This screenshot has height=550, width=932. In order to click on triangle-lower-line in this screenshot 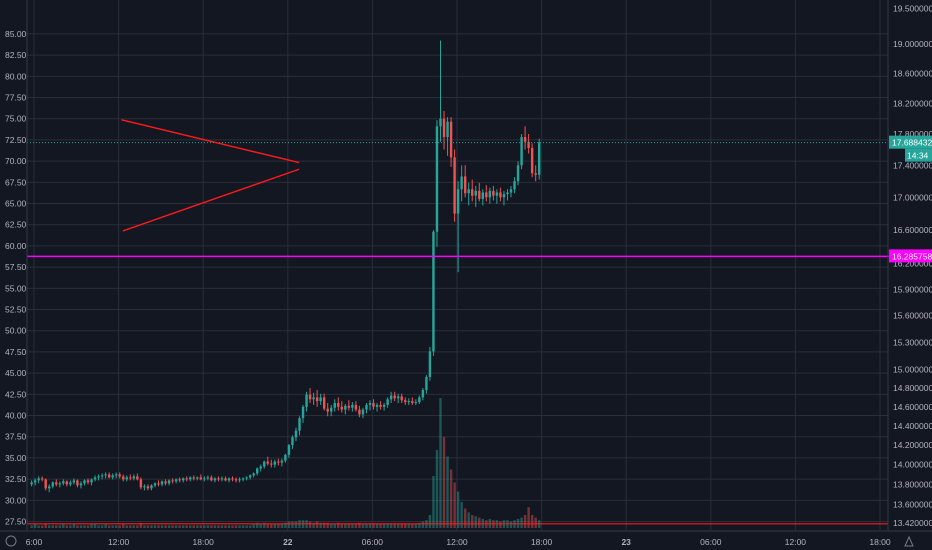, I will do `click(211, 200)`.